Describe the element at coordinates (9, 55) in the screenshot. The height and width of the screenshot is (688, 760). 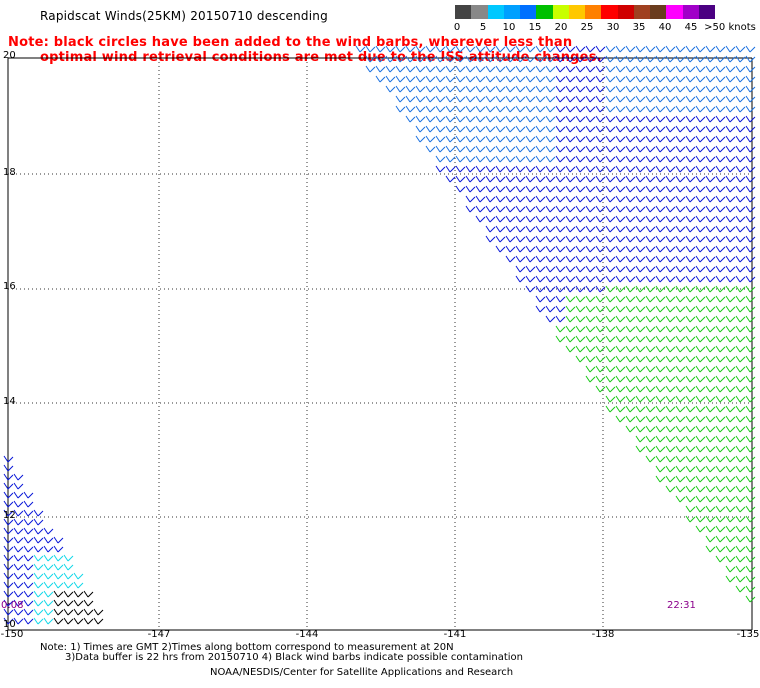
I see `lat-label-20: 20` at that location.